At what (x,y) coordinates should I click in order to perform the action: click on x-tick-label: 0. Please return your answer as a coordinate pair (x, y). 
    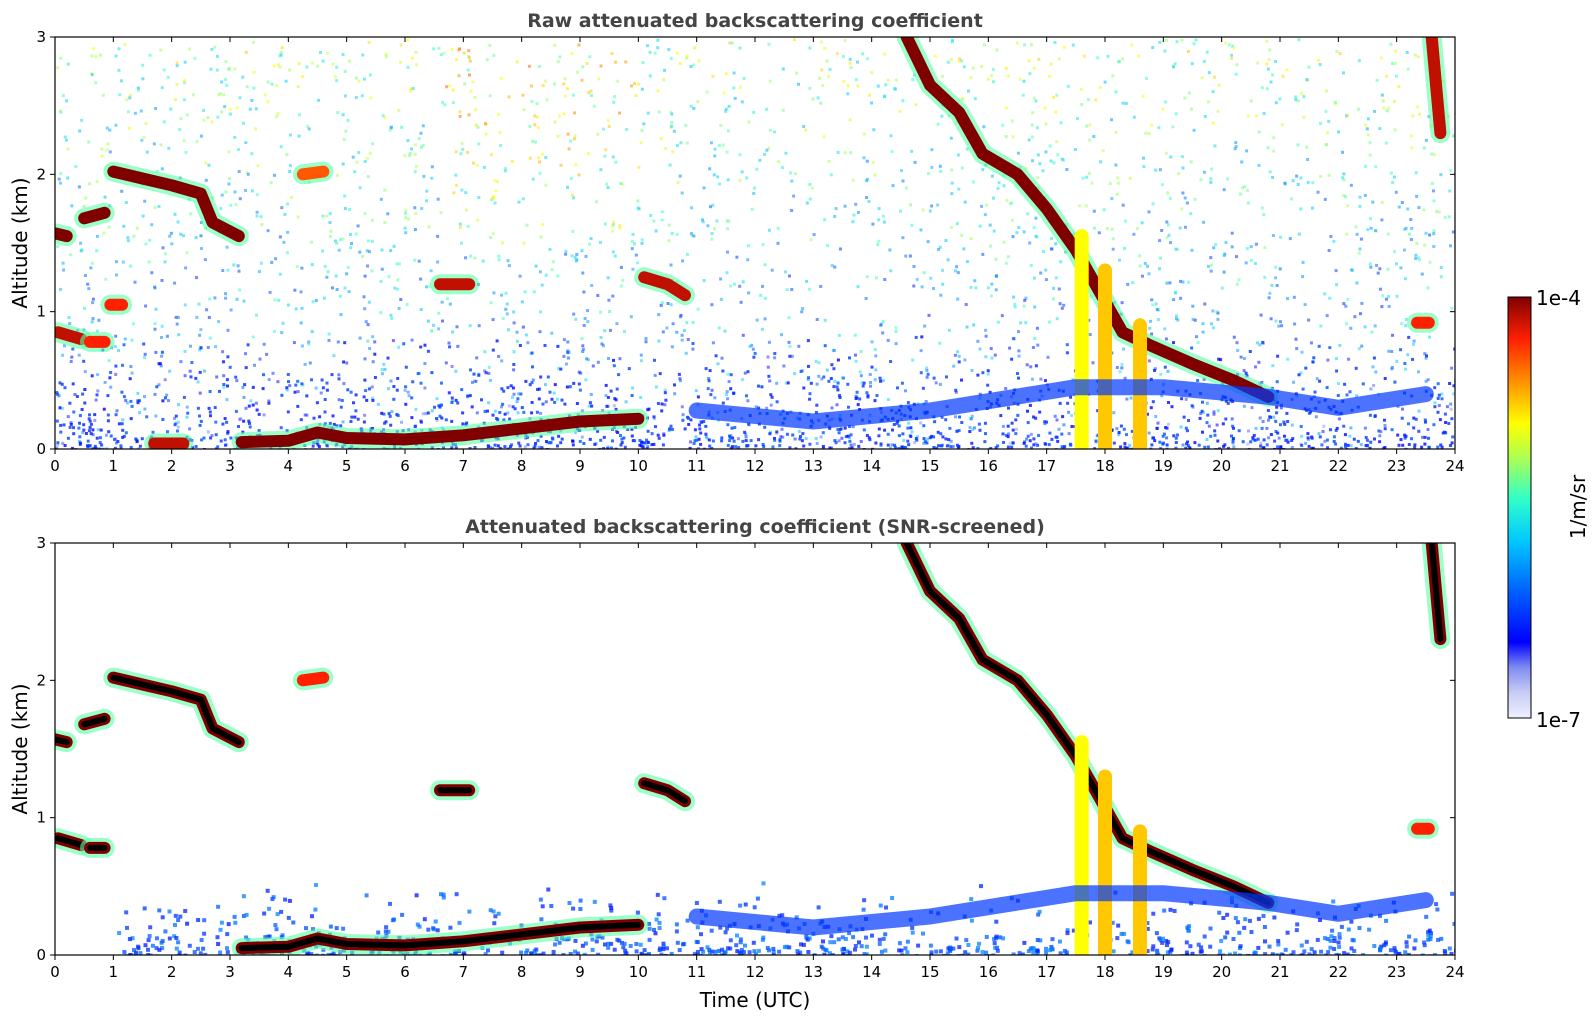
    Looking at the image, I should click on (55, 466).